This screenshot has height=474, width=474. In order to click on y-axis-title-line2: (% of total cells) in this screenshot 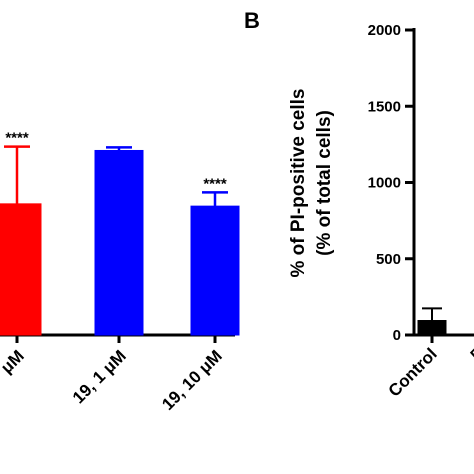, I will do `click(324, 183)`.